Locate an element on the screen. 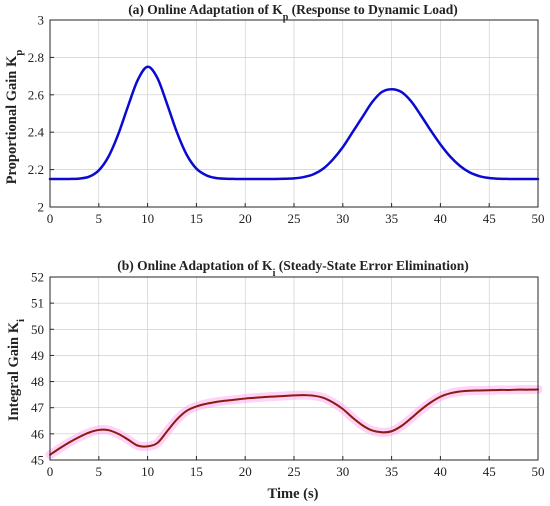 The width and height of the screenshot is (550, 506). panel-b-ytick-label: 46 is located at coordinates (38, 433).